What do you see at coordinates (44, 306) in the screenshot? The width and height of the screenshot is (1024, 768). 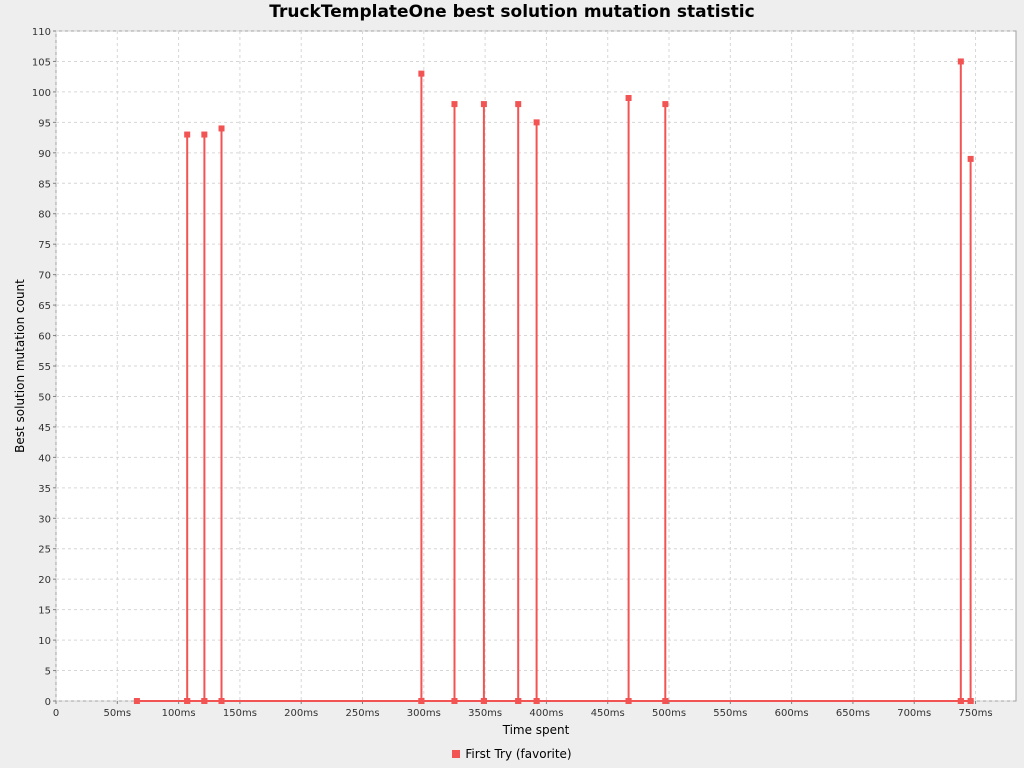 I see `y-tick-label: 65` at bounding box center [44, 306].